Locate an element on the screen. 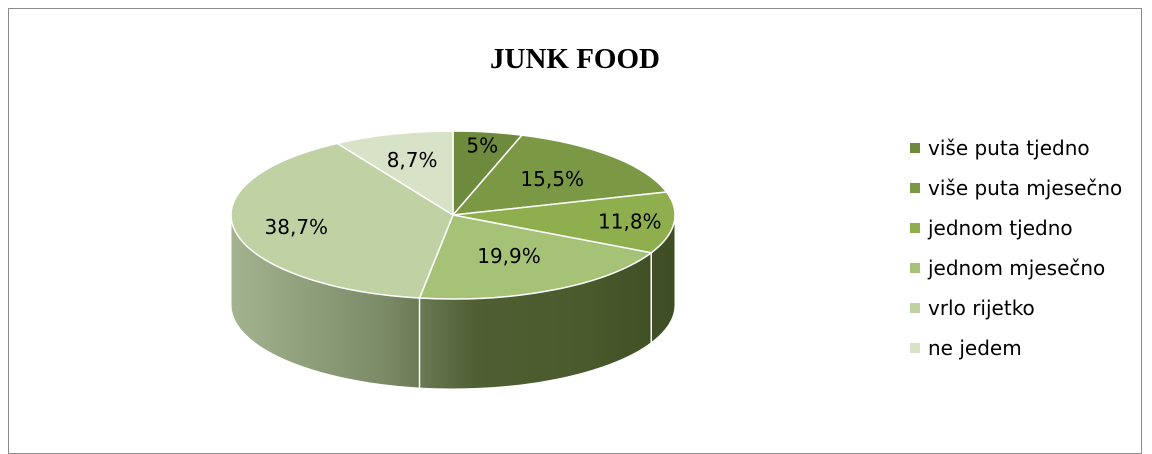  legend-item: više puta tjedno is located at coordinates (1016, 148).